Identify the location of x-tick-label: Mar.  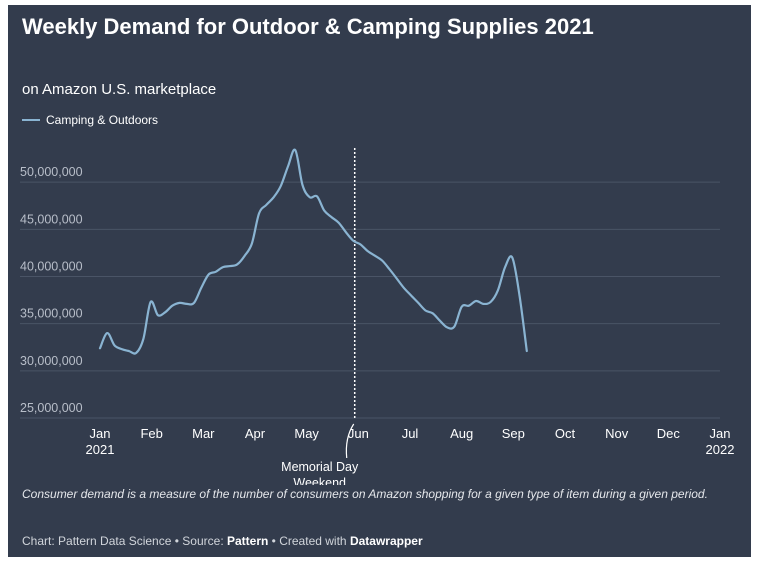
(203, 433).